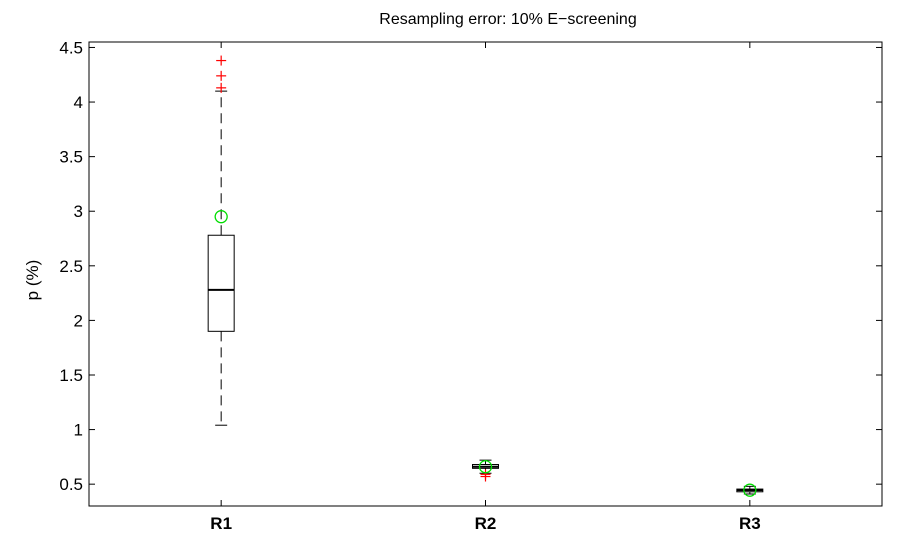  What do you see at coordinates (221, 283) in the screenshot?
I see `iqr-box` at bounding box center [221, 283].